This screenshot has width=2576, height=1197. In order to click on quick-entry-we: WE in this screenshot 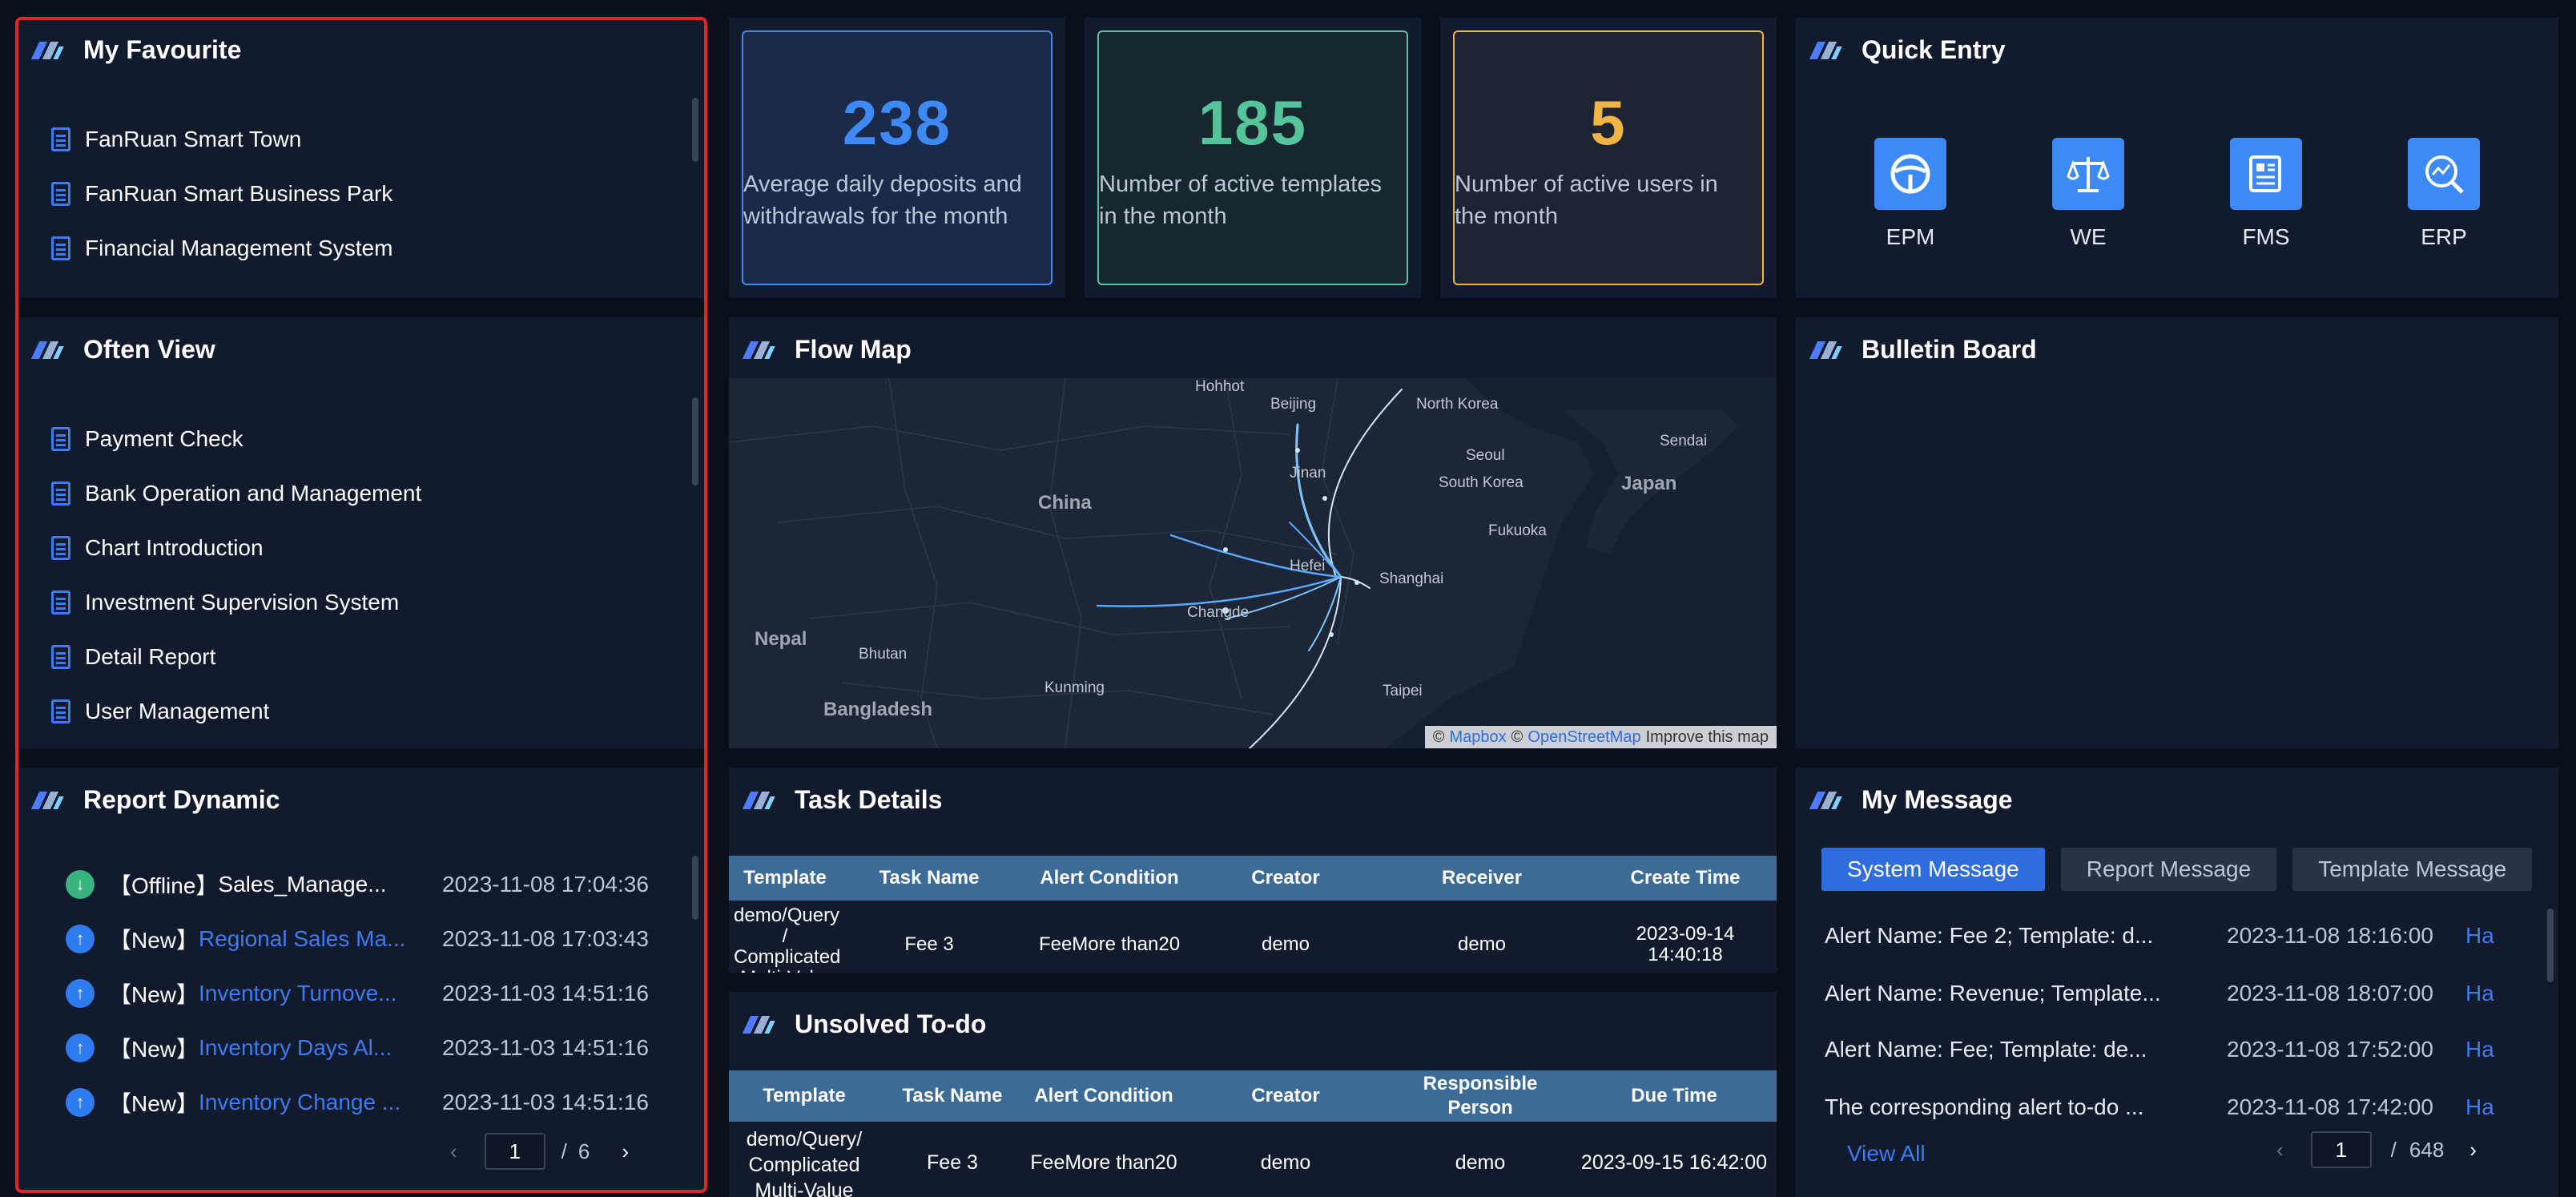, I will do `click(2088, 194)`.